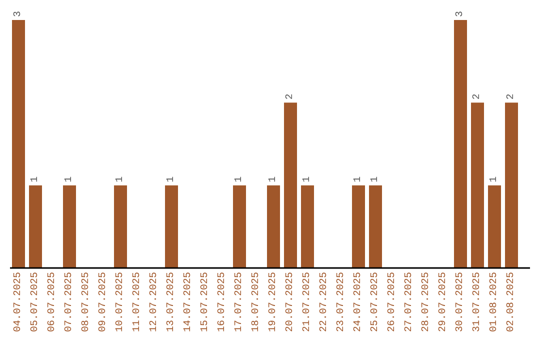 The image size is (540, 340). I want to click on x-tick-label: 10.07.2025, so click(120, 302).